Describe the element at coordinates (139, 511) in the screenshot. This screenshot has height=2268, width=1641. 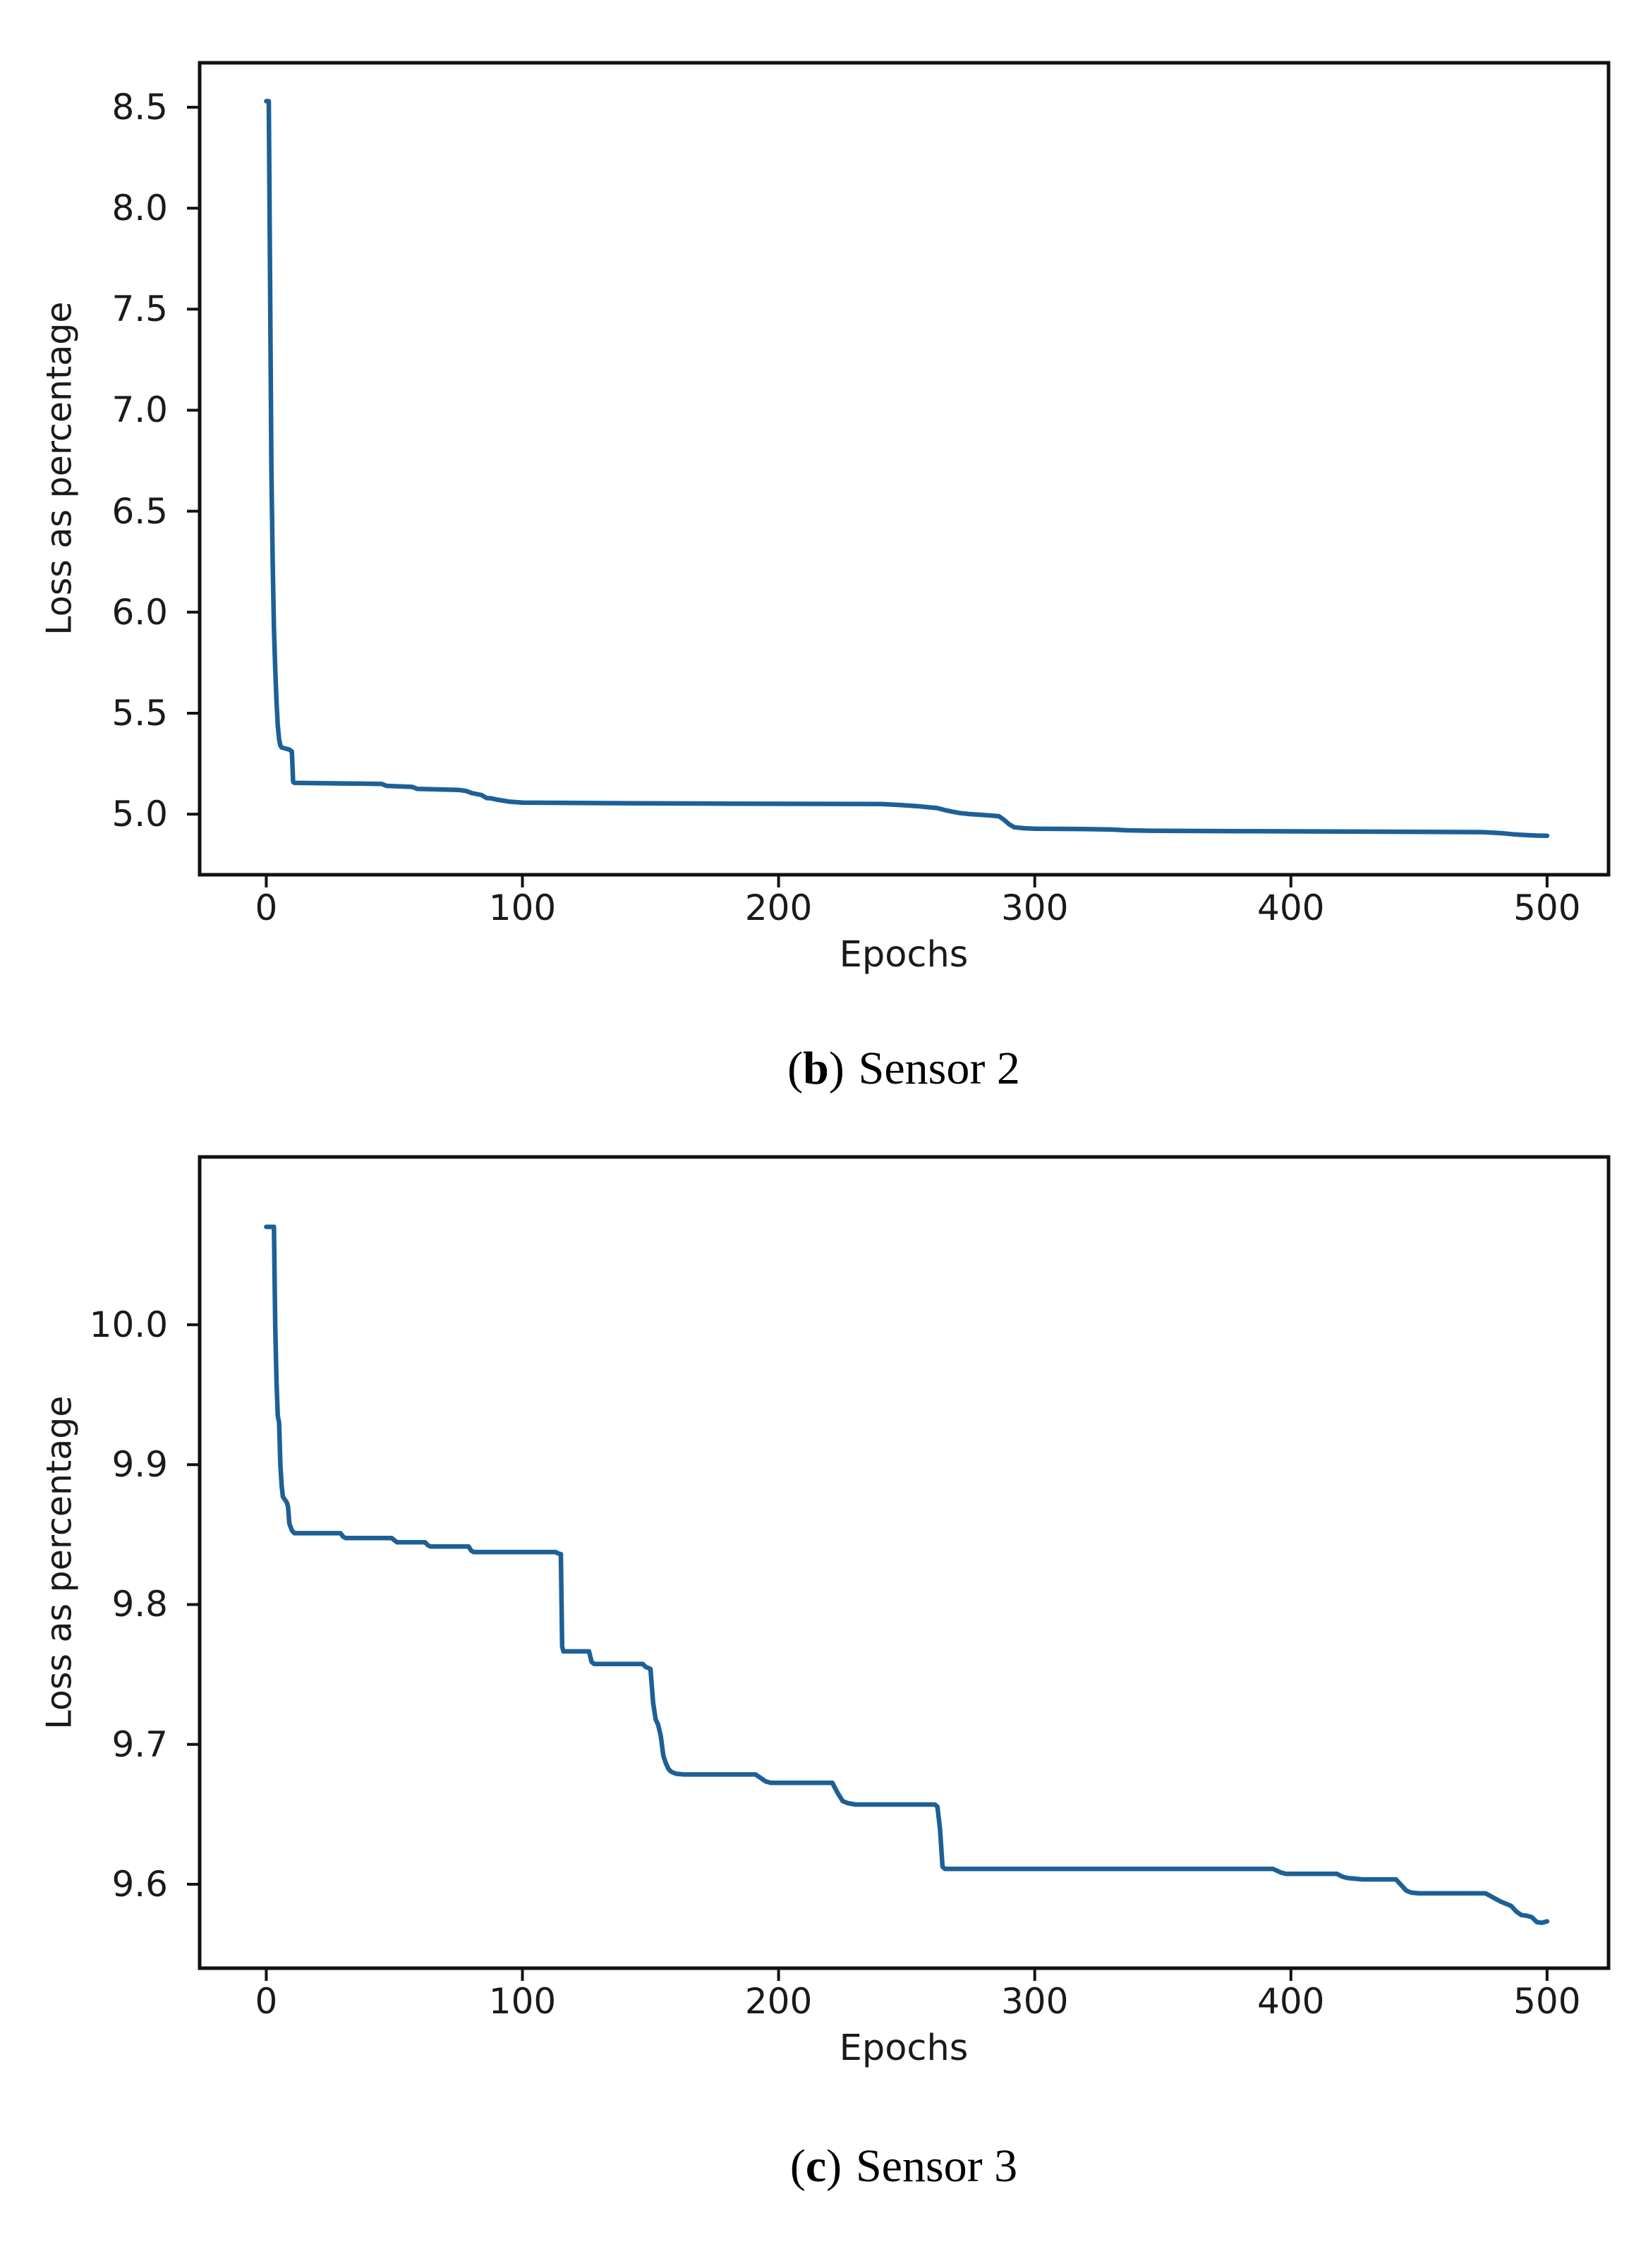
I see `y-tick-label-sensor2: 6.5` at that location.